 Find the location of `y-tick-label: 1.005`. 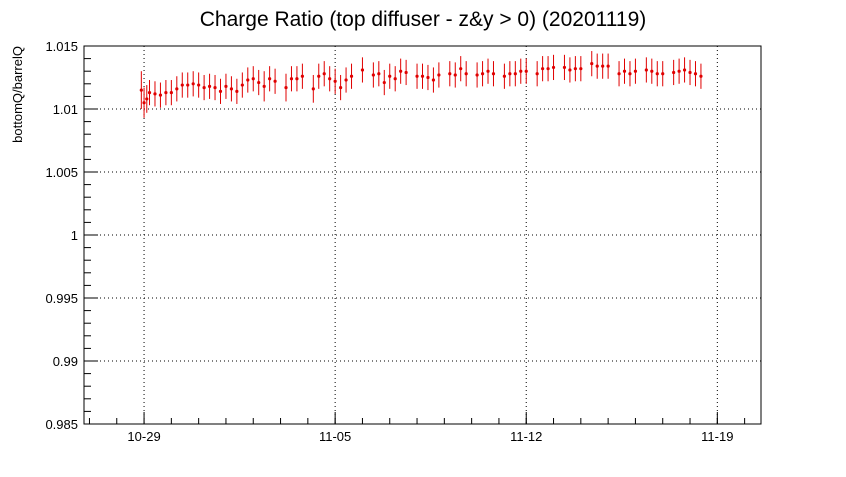

y-tick-label: 1.005 is located at coordinates (61, 172).